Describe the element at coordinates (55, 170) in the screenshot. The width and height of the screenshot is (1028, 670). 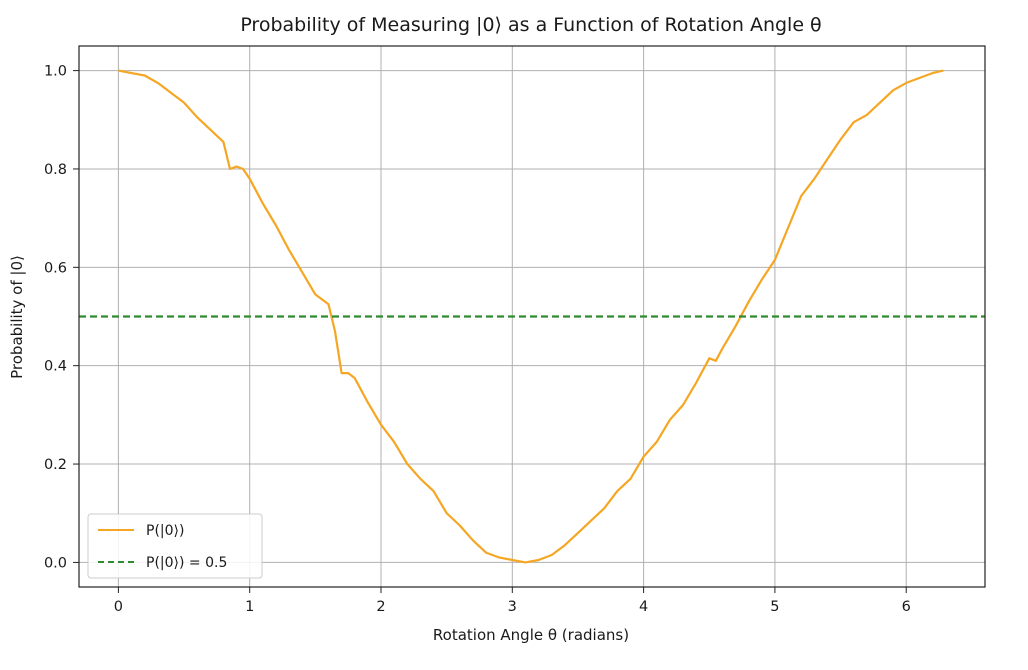
I see `y-tick-label: 0.8` at that location.